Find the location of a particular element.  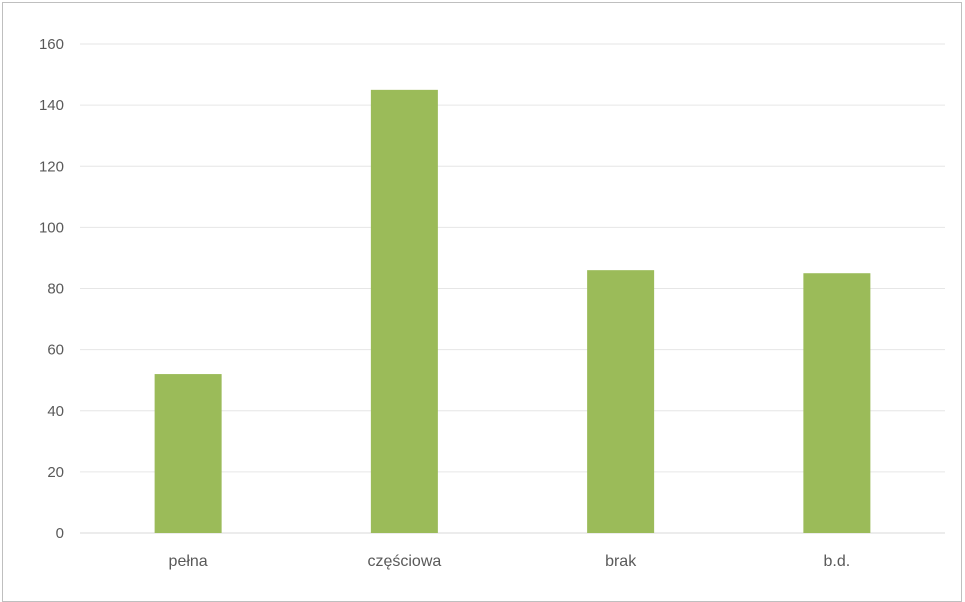

y-tick-label: 0 is located at coordinates (60, 533).